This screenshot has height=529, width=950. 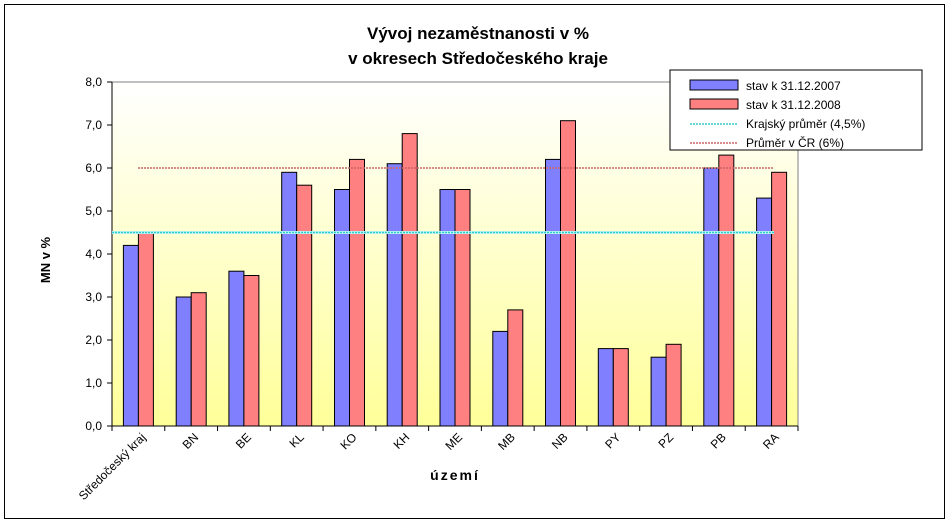 What do you see at coordinates (93, 426) in the screenshot?
I see `y-tick-label: 0,0` at bounding box center [93, 426].